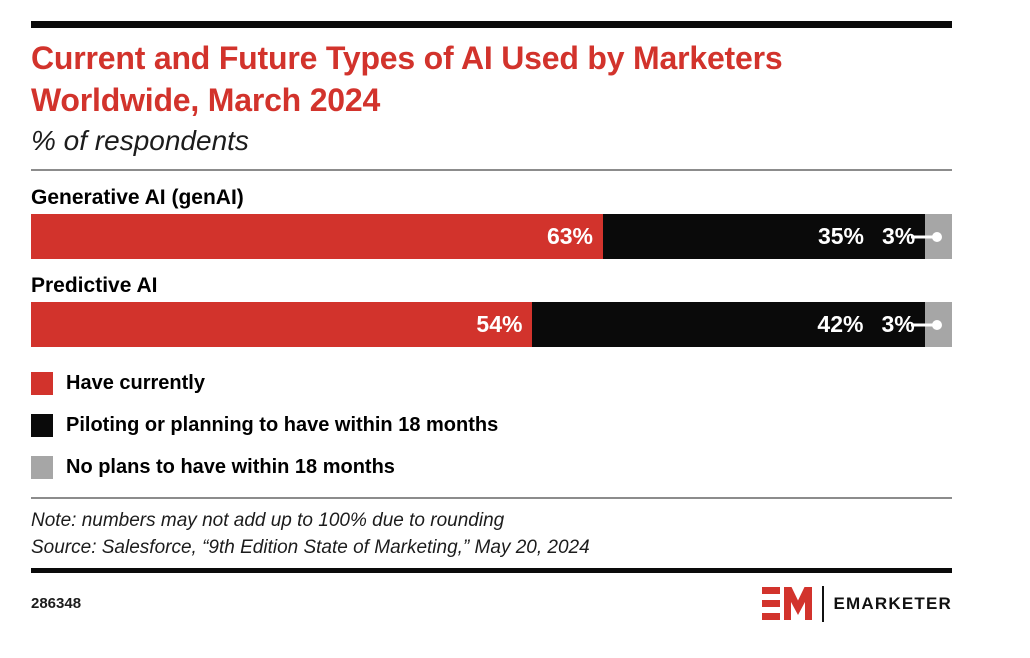  Describe the element at coordinates (764, 237) in the screenshot. I see `segment-piloting-or-planning: 35% 3%` at that location.